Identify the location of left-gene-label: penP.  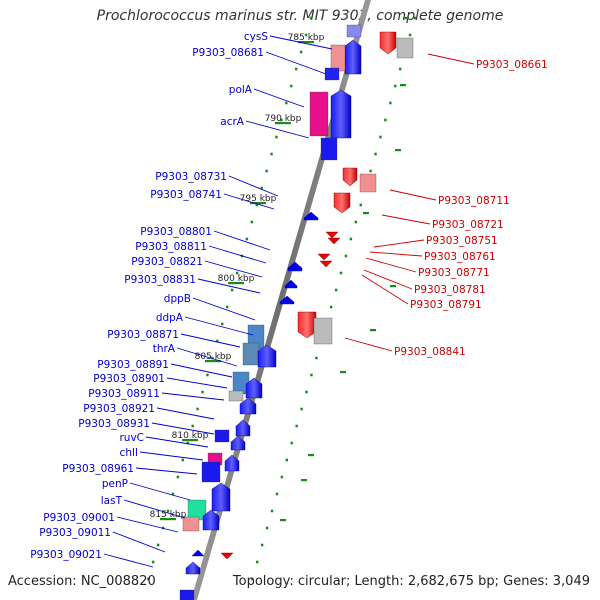
(115, 484).